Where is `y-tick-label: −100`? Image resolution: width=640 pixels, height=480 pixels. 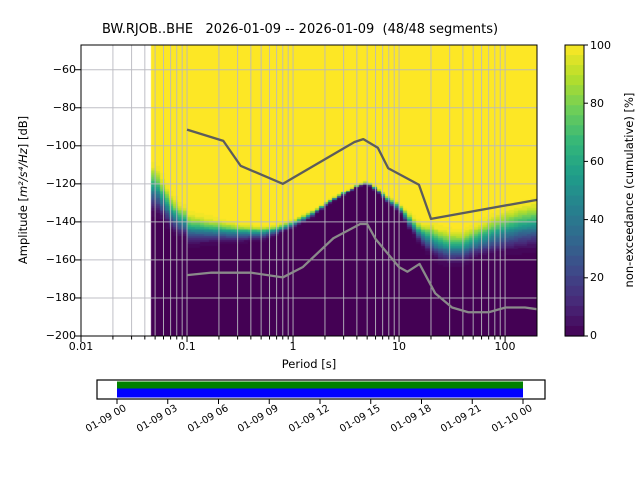
y-tick-label: −100 is located at coordinates (60, 145).